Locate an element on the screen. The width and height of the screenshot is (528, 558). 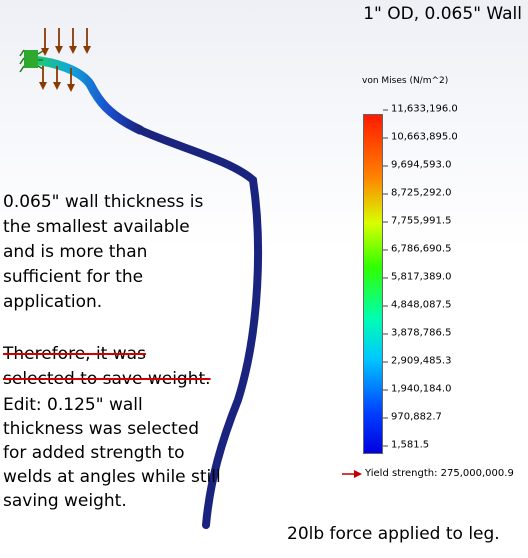
tube-stress-gradient is located at coordinates (86, 95).